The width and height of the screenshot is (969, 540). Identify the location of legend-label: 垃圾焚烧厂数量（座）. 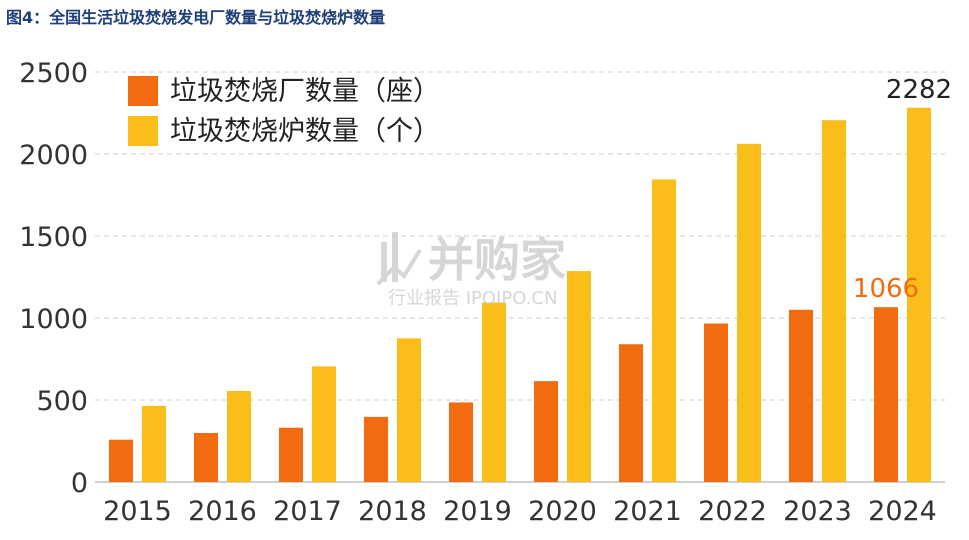
(305, 91).